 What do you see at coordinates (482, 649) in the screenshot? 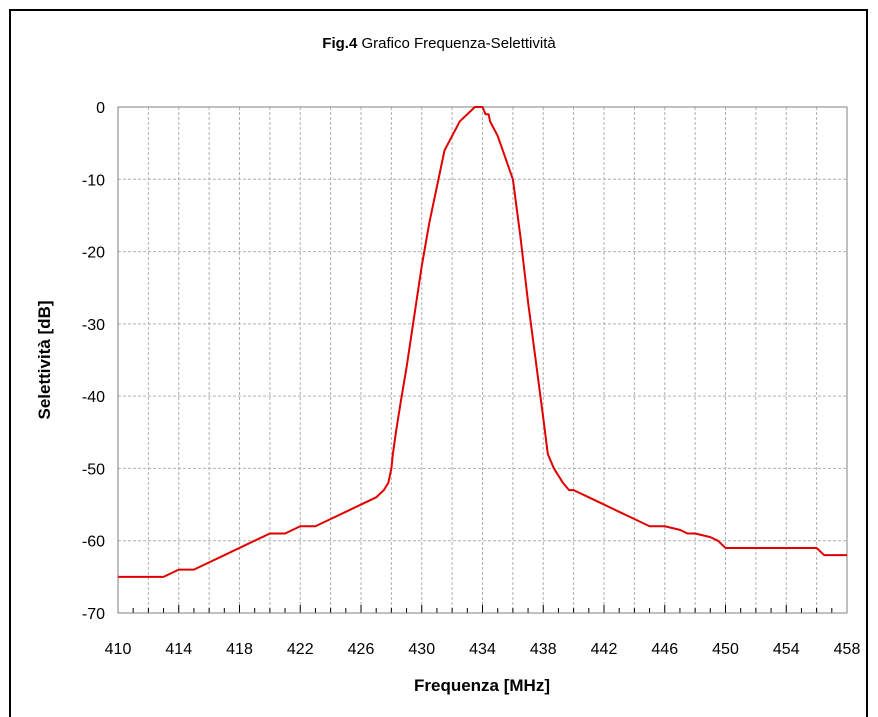
I see `x-tick-label: 434` at bounding box center [482, 649].